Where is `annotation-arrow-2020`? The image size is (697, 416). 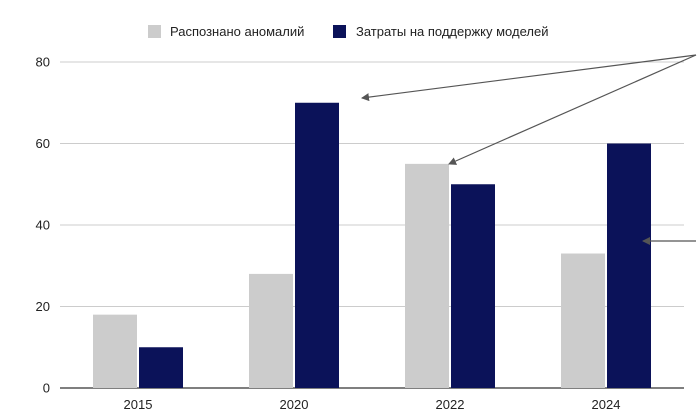
annotation-arrow-2020 is located at coordinates (529, 78).